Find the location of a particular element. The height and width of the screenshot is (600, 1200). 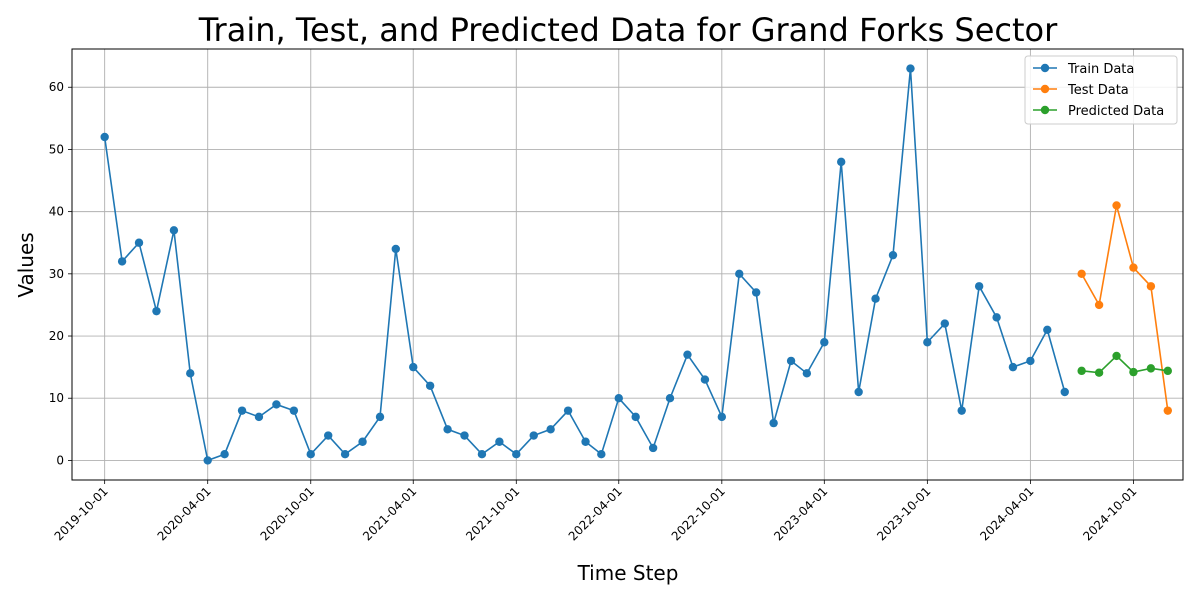

x-tick-label: 2021-10-01 is located at coordinates (492, 513).